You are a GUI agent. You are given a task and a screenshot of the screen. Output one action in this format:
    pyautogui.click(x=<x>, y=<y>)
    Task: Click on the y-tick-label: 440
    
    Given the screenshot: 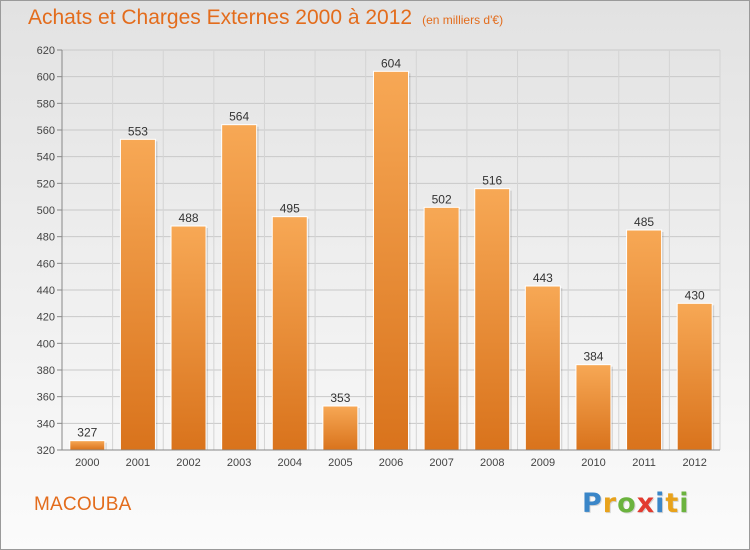 What is the action you would take?
    pyautogui.click(x=46, y=291)
    